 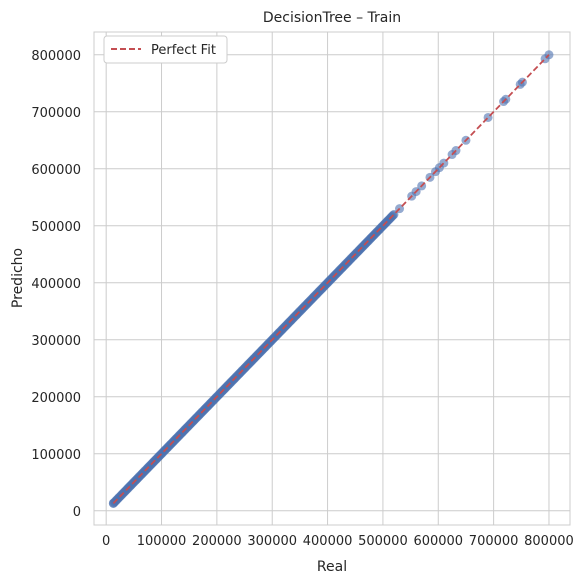 I want to click on y-tick-label: 100000, so click(x=56, y=455).